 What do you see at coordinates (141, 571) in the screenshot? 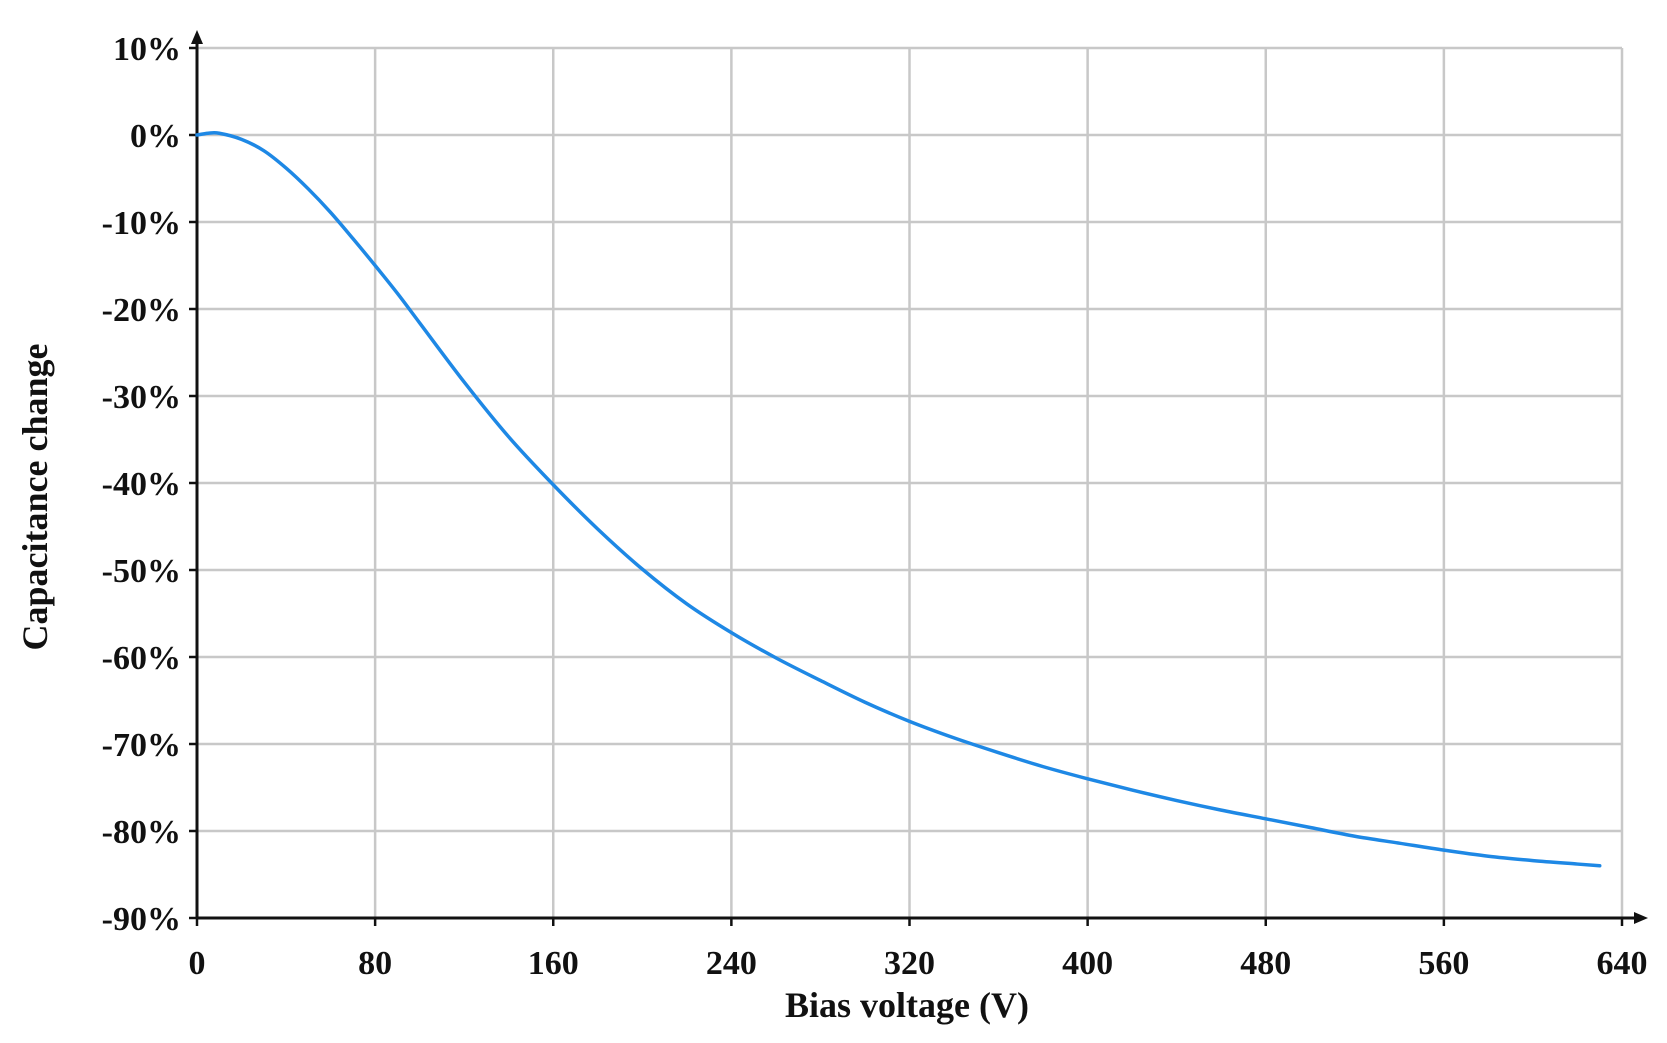
I see `y-tick-label: -50%` at bounding box center [141, 571].